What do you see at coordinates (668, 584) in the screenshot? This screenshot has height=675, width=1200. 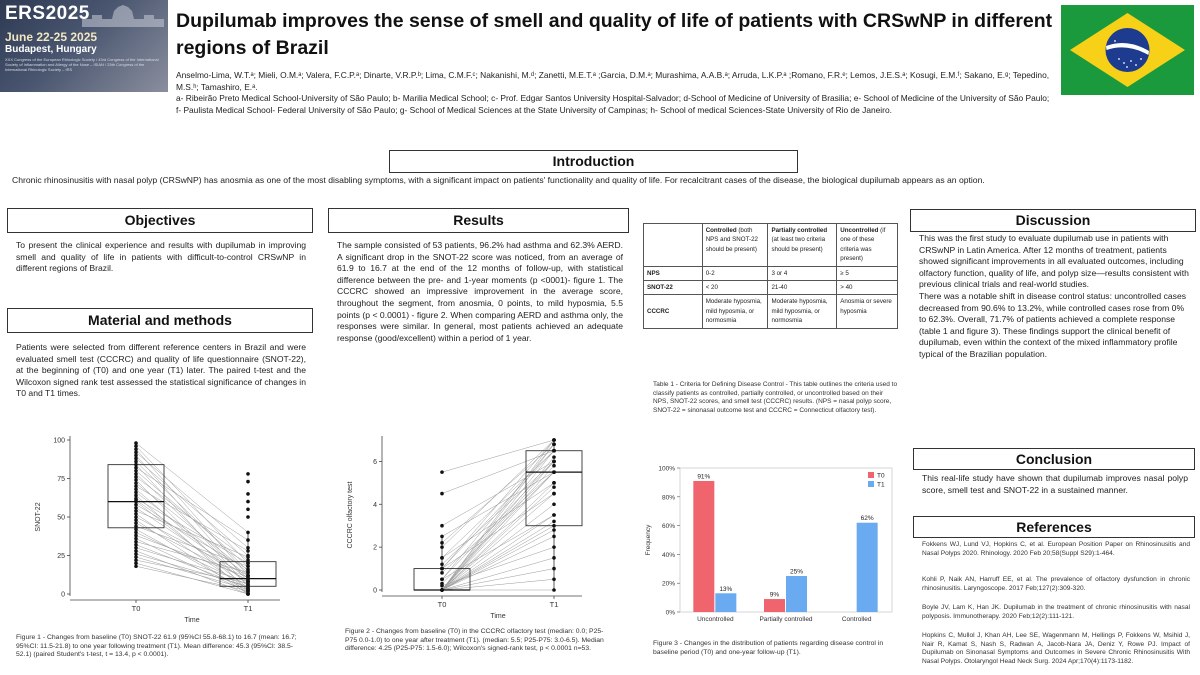 I see `y-tick-label: 20%` at bounding box center [668, 584].